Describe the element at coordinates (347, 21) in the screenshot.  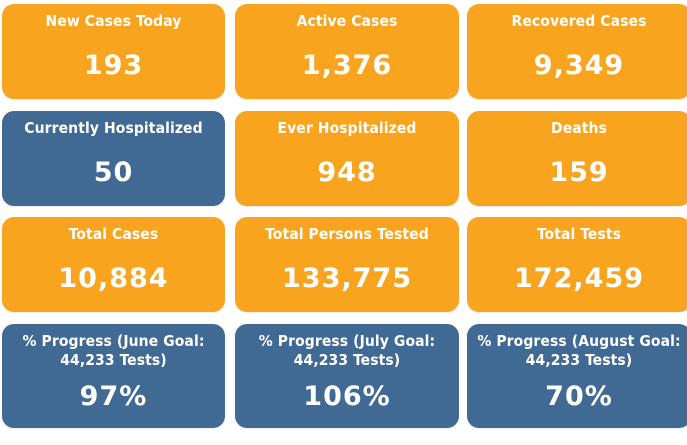
I see `tile-label: Active Cases` at that location.